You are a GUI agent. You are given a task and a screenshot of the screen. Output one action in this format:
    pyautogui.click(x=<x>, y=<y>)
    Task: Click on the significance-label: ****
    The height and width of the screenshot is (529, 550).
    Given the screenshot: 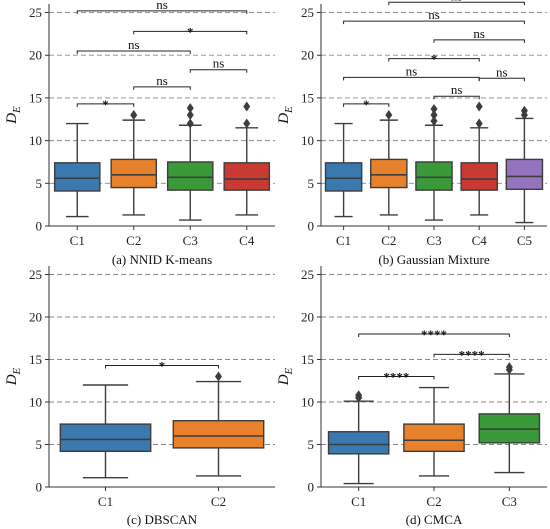 What is the action you would take?
    pyautogui.click(x=396, y=377)
    